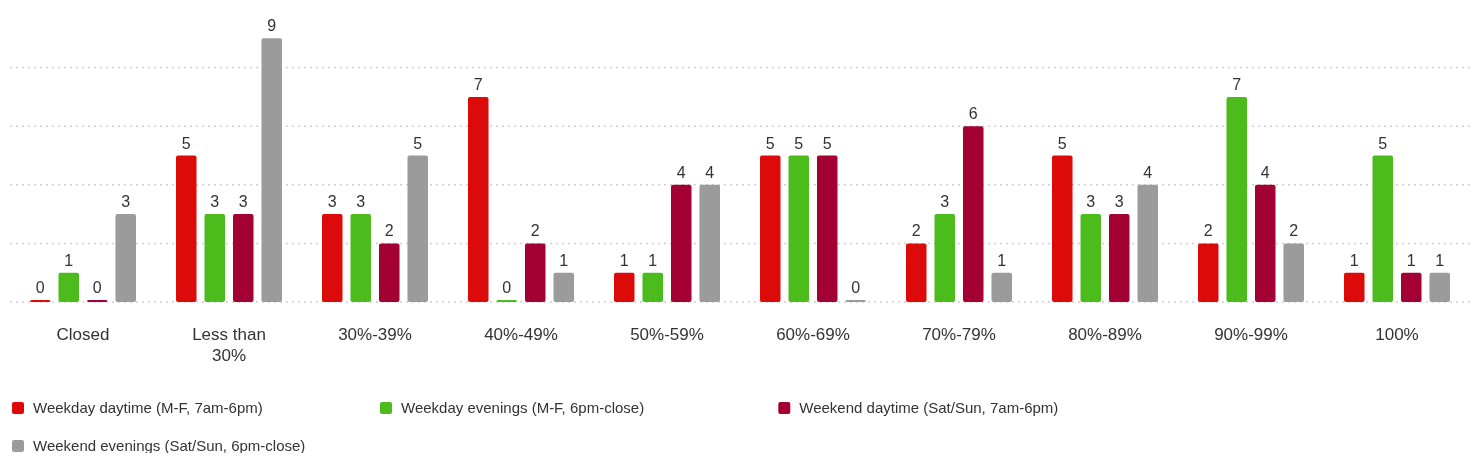 This screenshot has height=458, width=1478. What do you see at coordinates (973, 114) in the screenshot?
I see `data-label: 6` at bounding box center [973, 114].